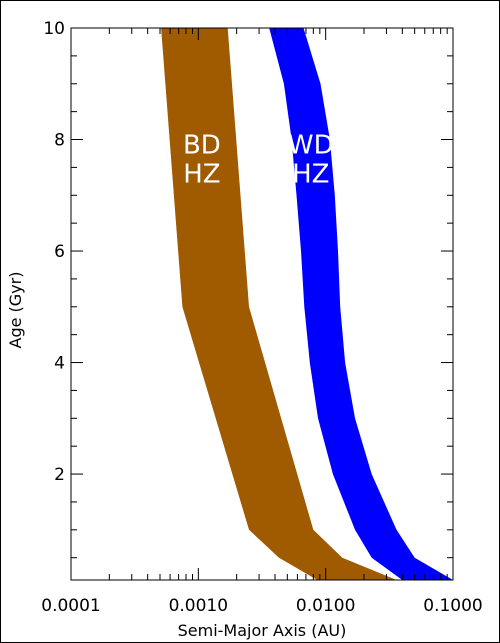  What do you see at coordinates (201, 175) in the screenshot?
I see `band-label-bd-hz-line-2: HZ` at bounding box center [201, 175].